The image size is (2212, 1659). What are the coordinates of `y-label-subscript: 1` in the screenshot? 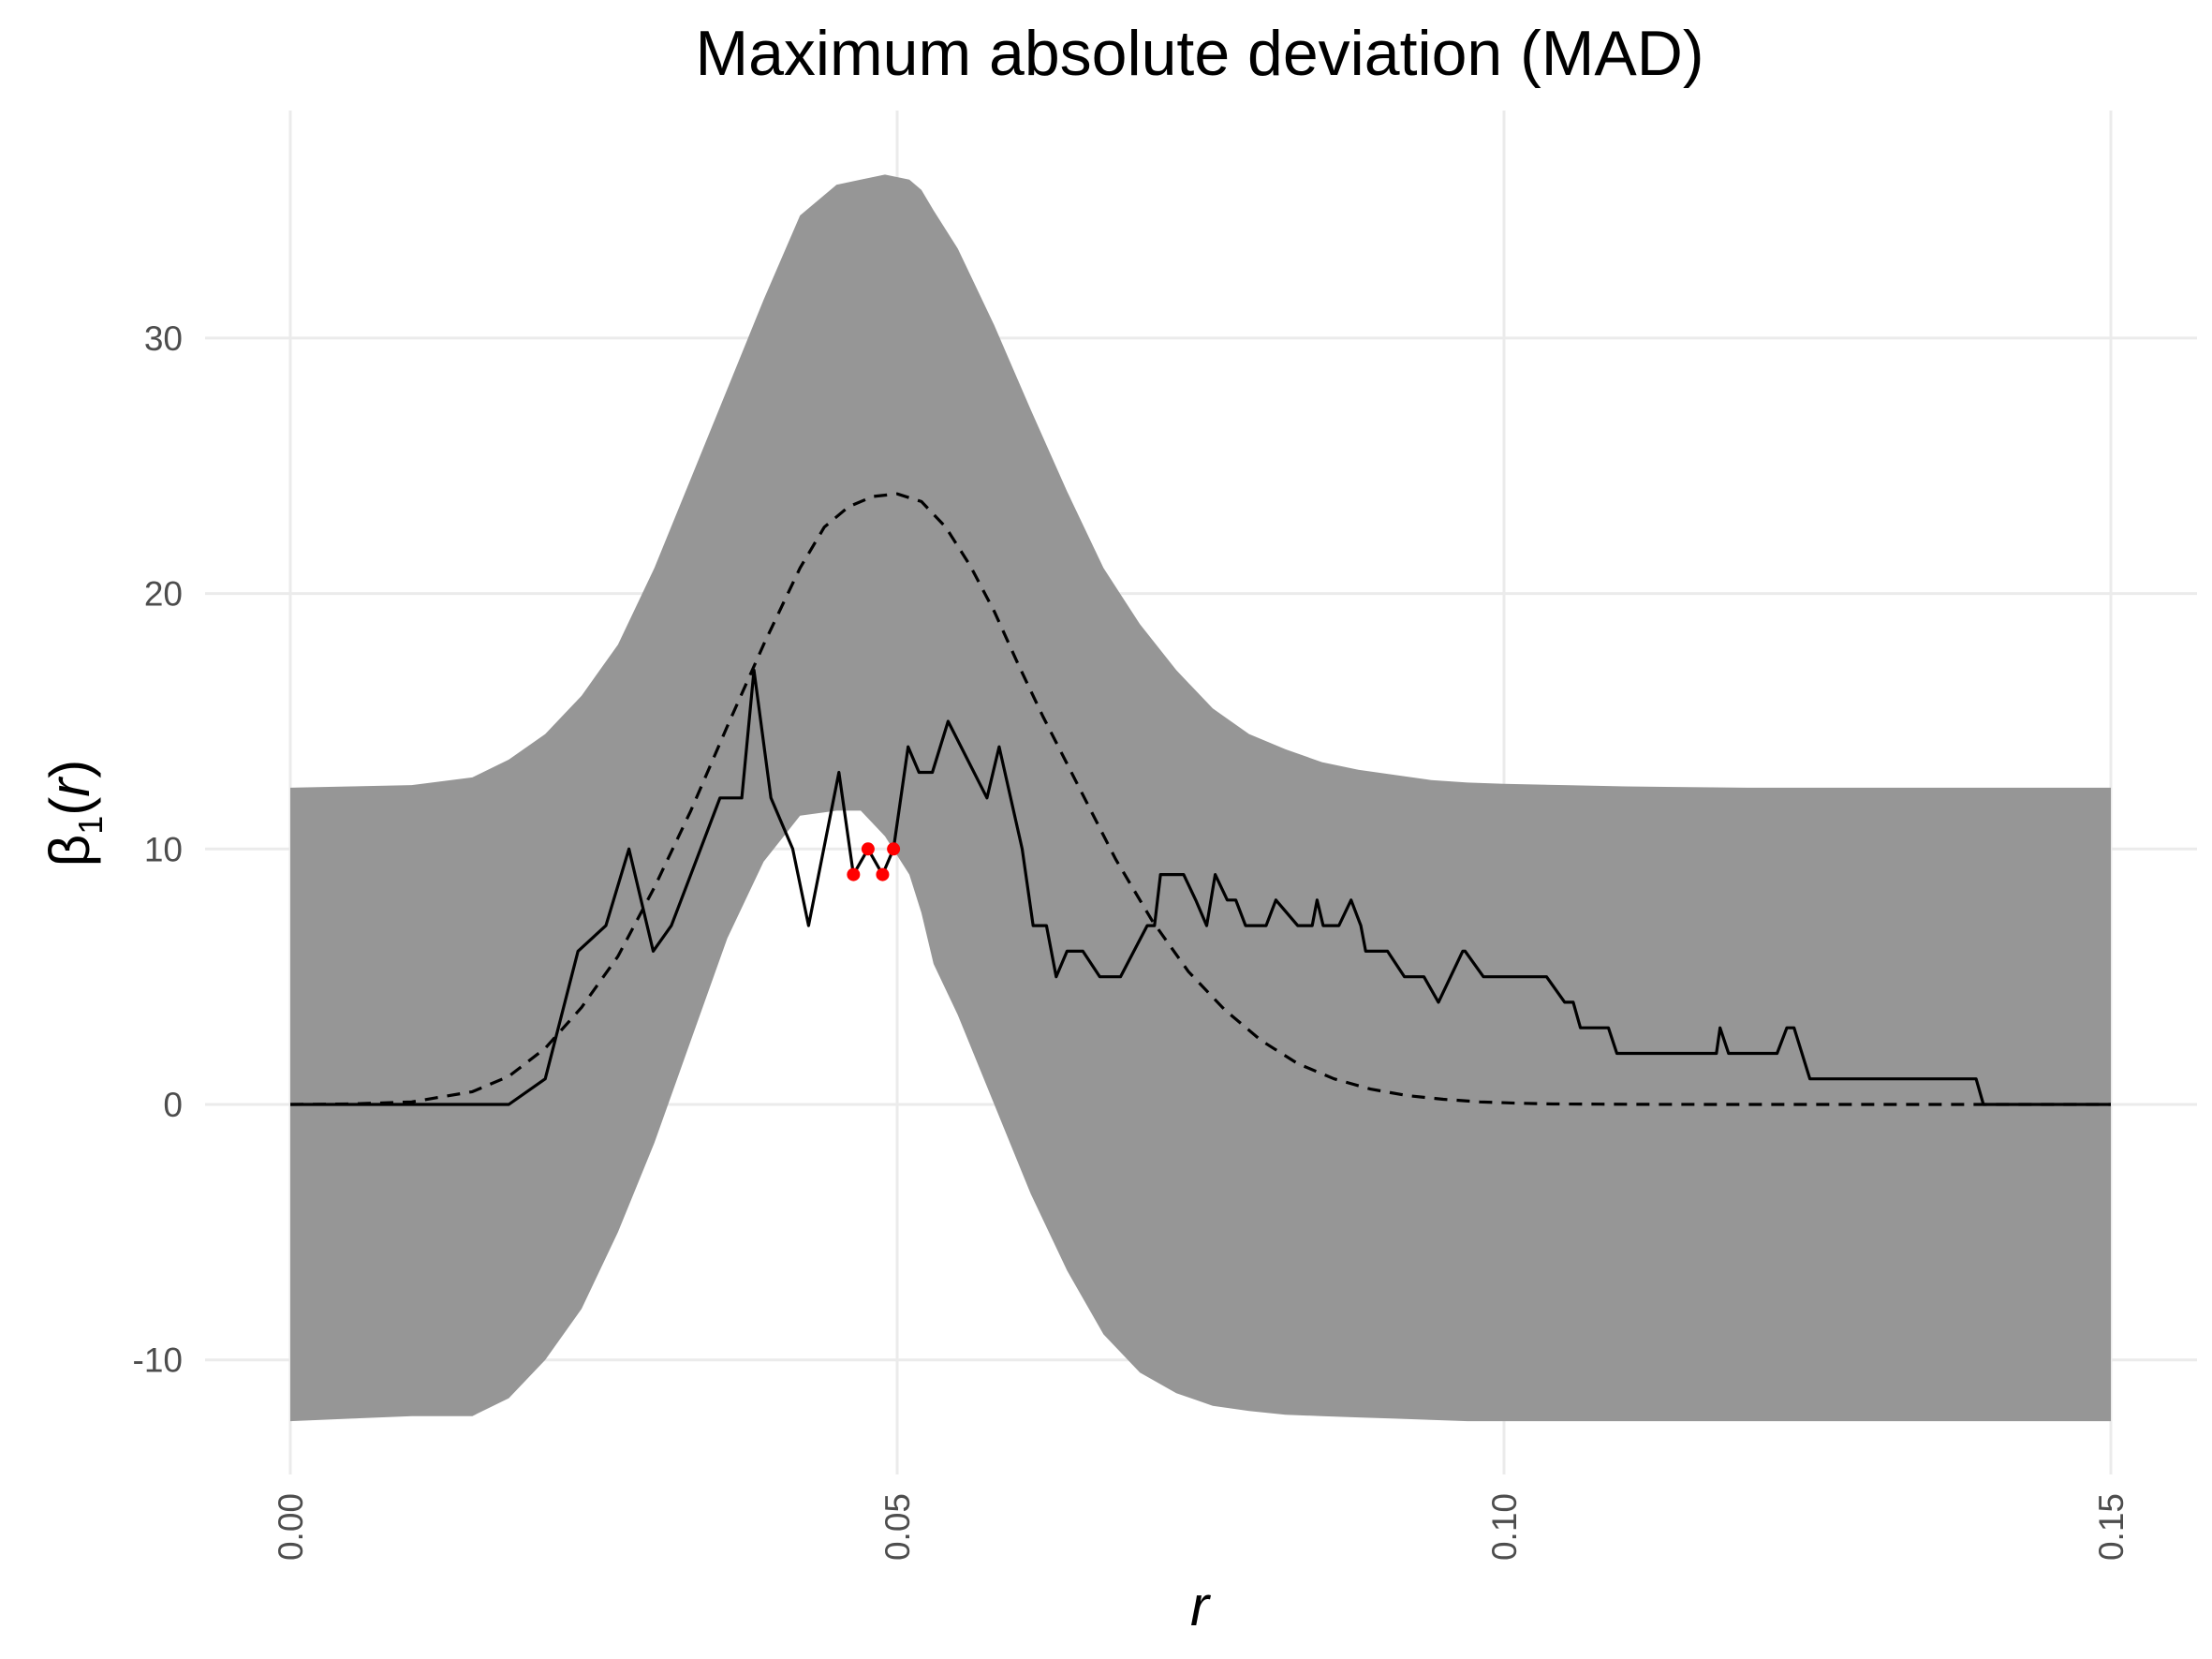 It's located at (90, 826).